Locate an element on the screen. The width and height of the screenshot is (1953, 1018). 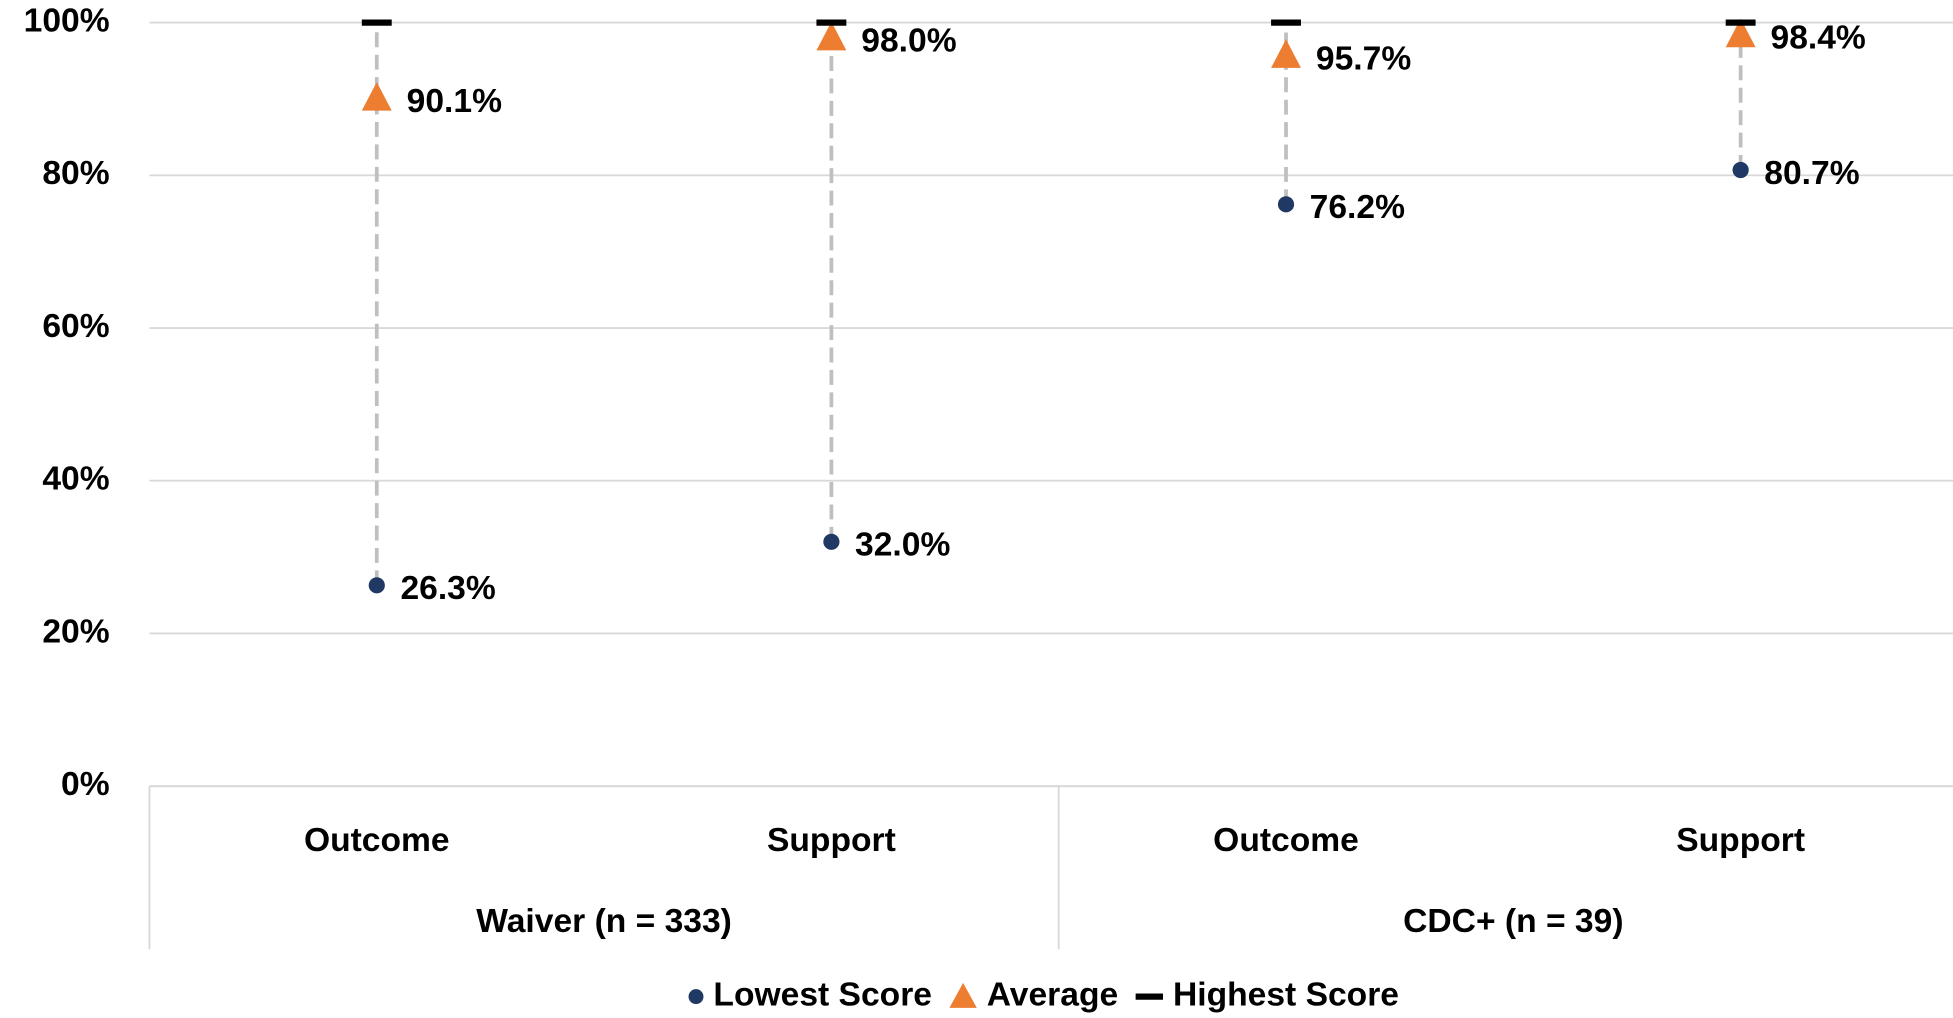
legend-label: Highest Score is located at coordinates (1286, 995).